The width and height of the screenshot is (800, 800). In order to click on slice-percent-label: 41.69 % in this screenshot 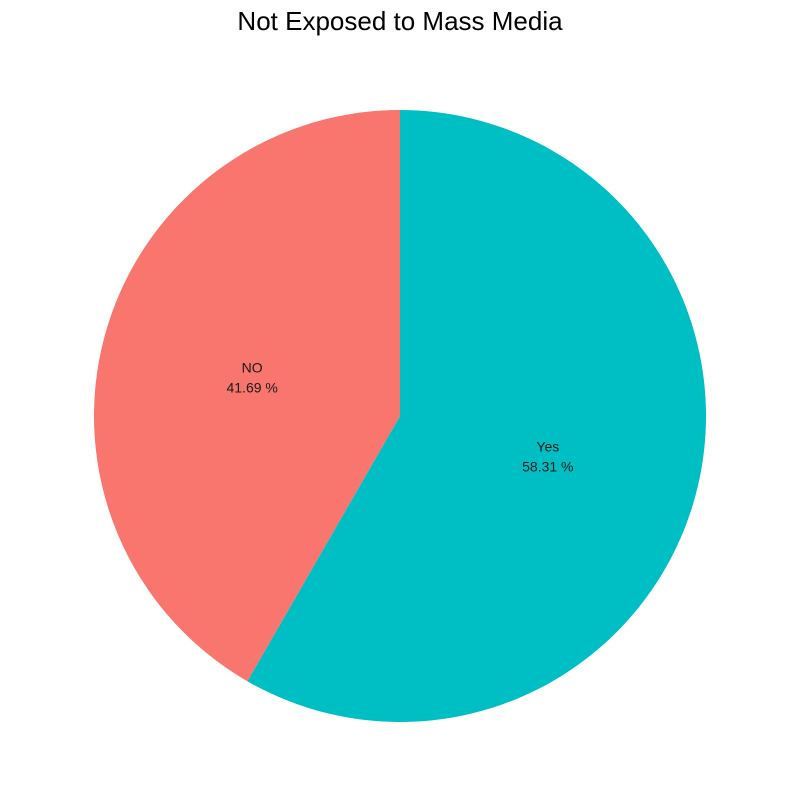, I will do `click(251, 388)`.